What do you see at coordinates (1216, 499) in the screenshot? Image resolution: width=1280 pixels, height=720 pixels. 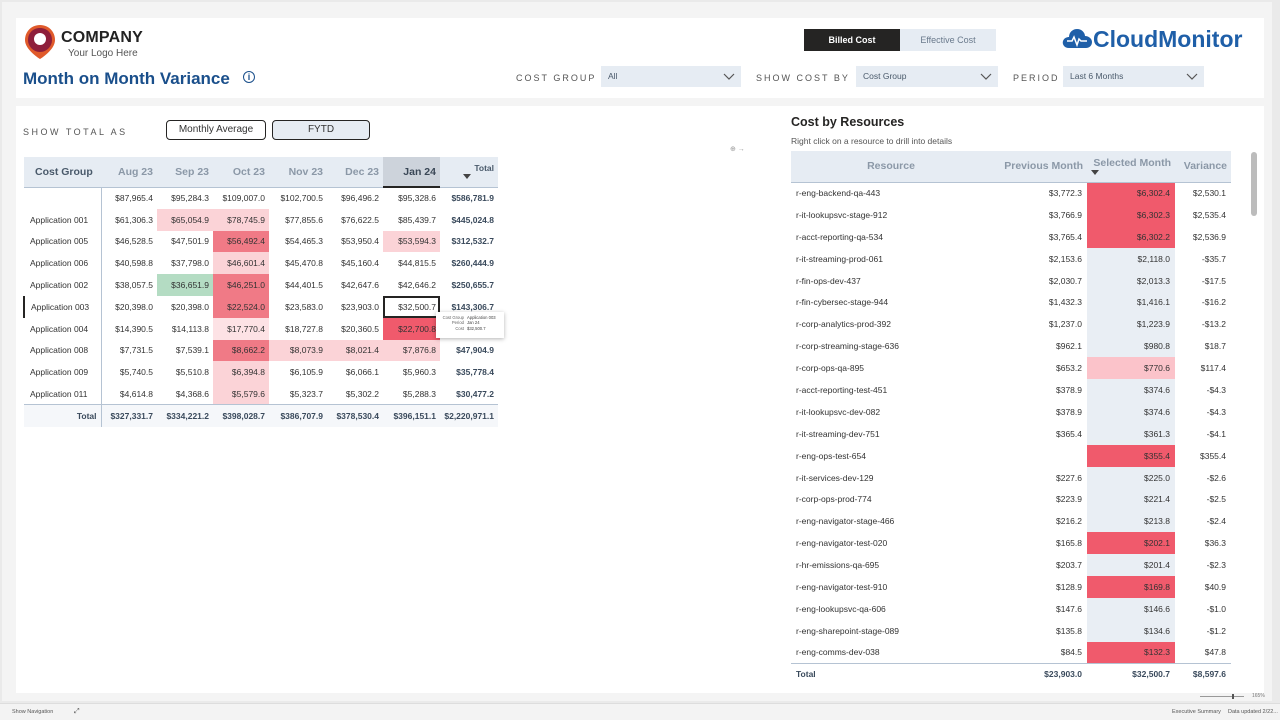 I see `variance: -$2.5` at bounding box center [1216, 499].